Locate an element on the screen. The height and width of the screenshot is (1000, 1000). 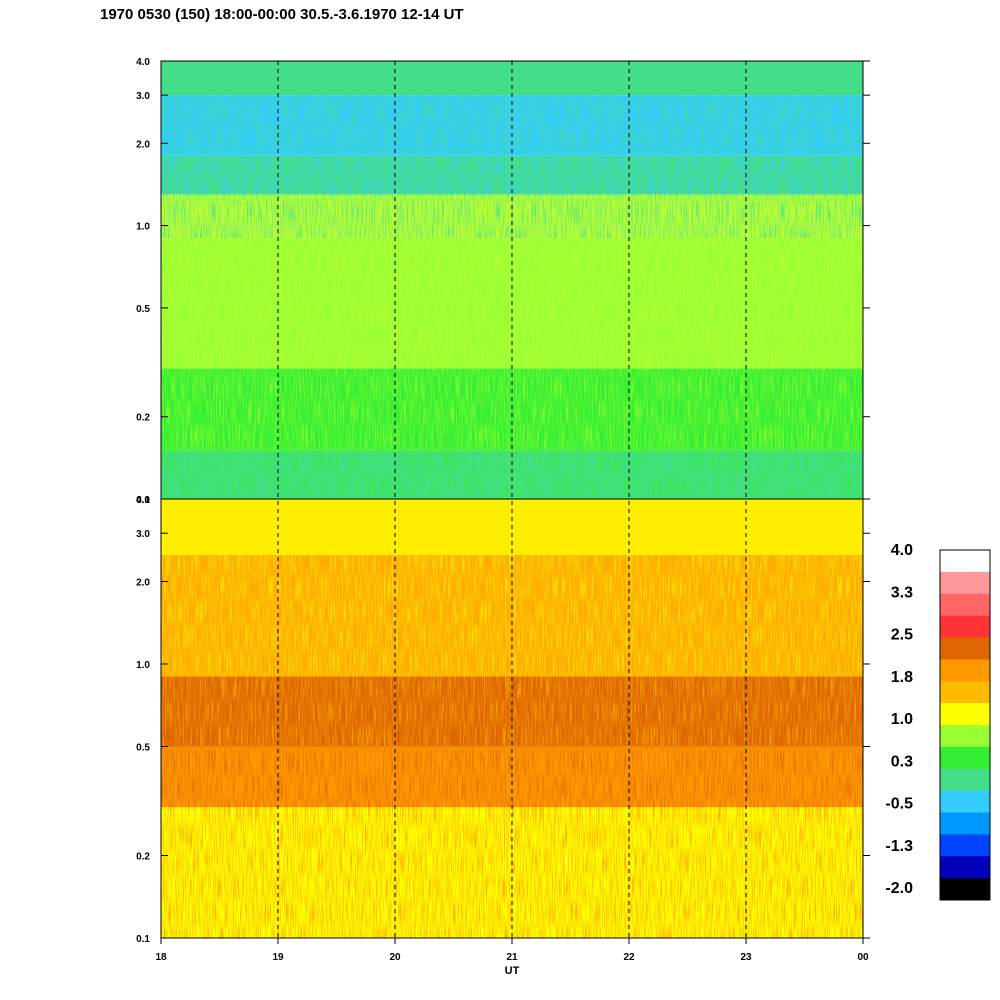
xtick-label-6: 00 is located at coordinates (863, 957).